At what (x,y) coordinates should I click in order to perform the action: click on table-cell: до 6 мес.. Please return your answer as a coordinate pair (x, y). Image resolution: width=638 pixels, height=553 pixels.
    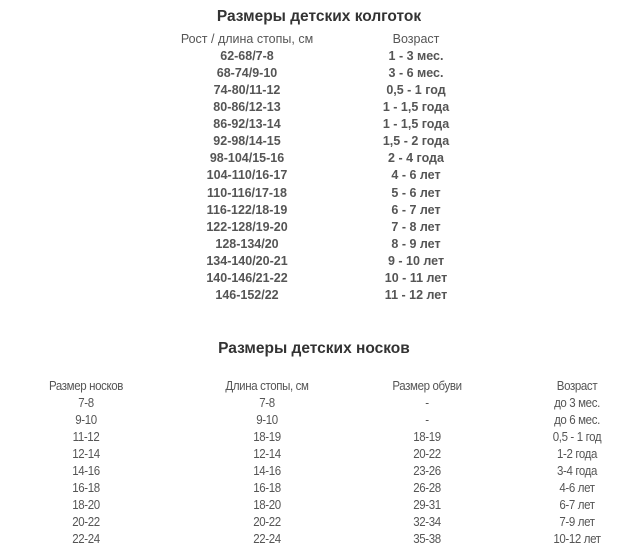
    Looking at the image, I should click on (577, 420).